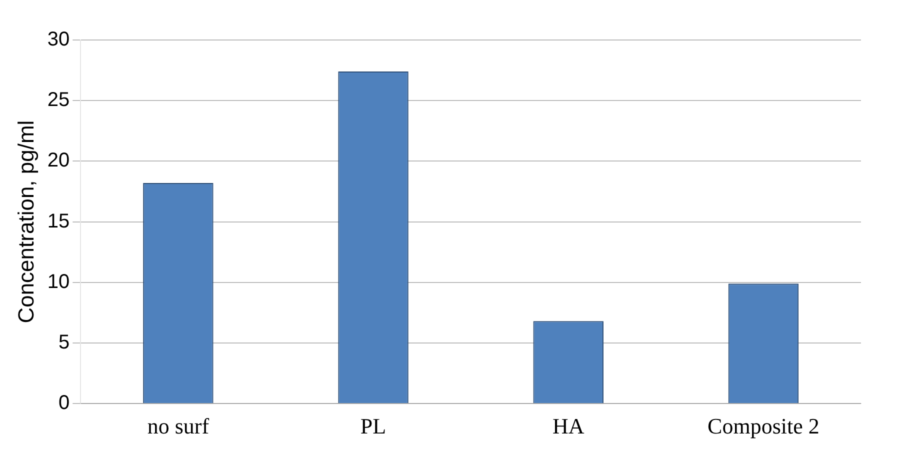 This screenshot has height=454, width=901. I want to click on y-tick-label: 10, so click(58, 281).